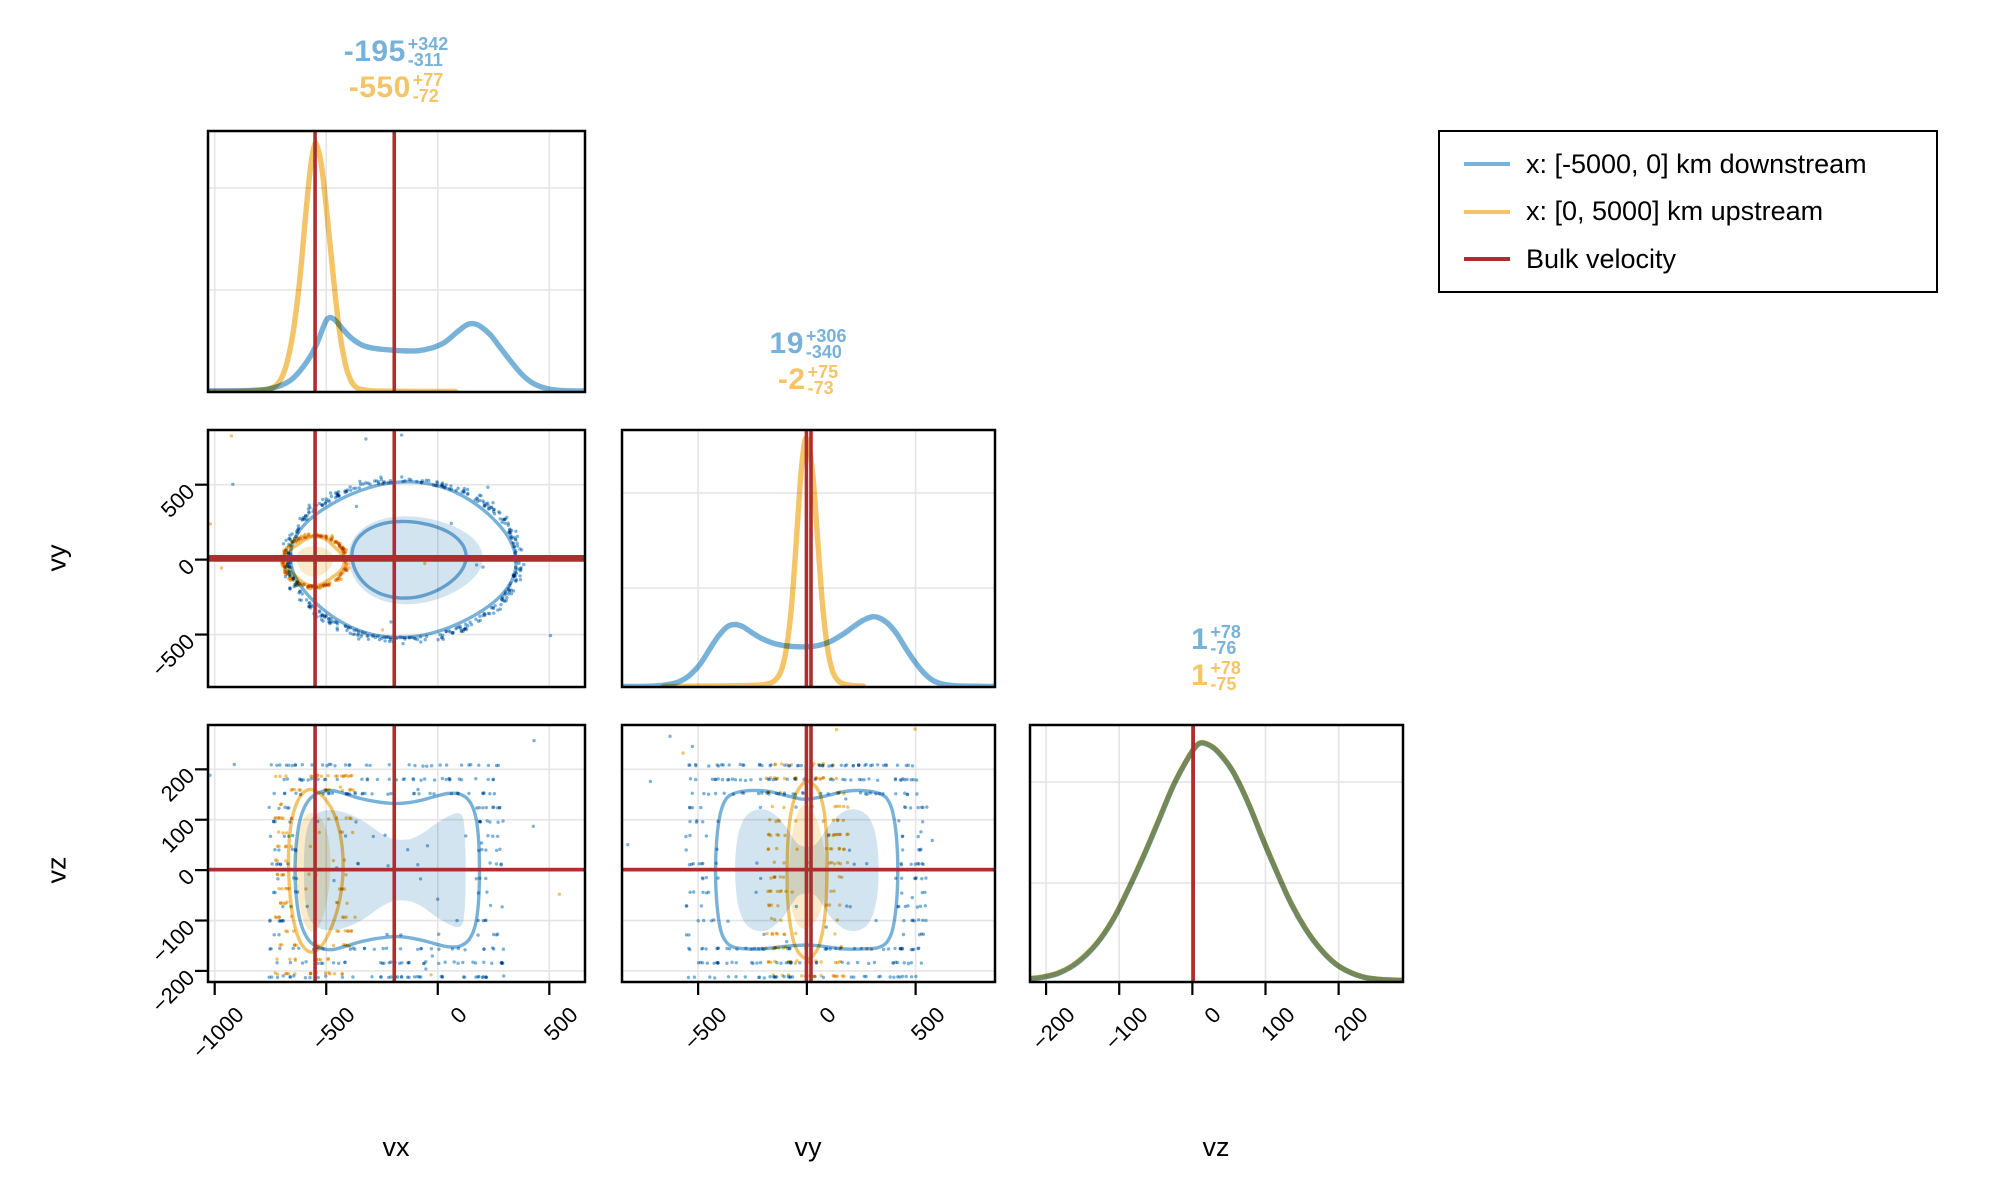 The width and height of the screenshot is (2000, 1200). I want to click on summary-plus: +75, so click(823, 372).